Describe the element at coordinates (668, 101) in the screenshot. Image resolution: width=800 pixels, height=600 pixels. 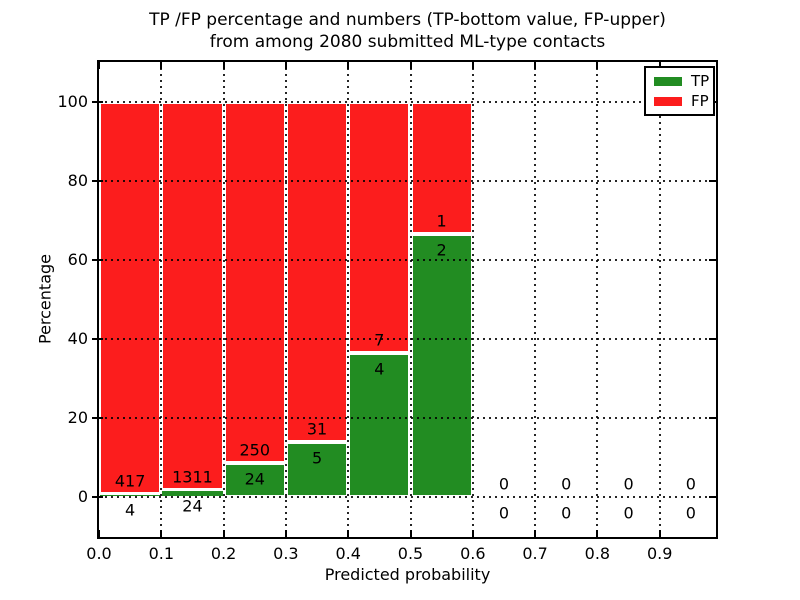
I see `fp-color-swatch` at that location.